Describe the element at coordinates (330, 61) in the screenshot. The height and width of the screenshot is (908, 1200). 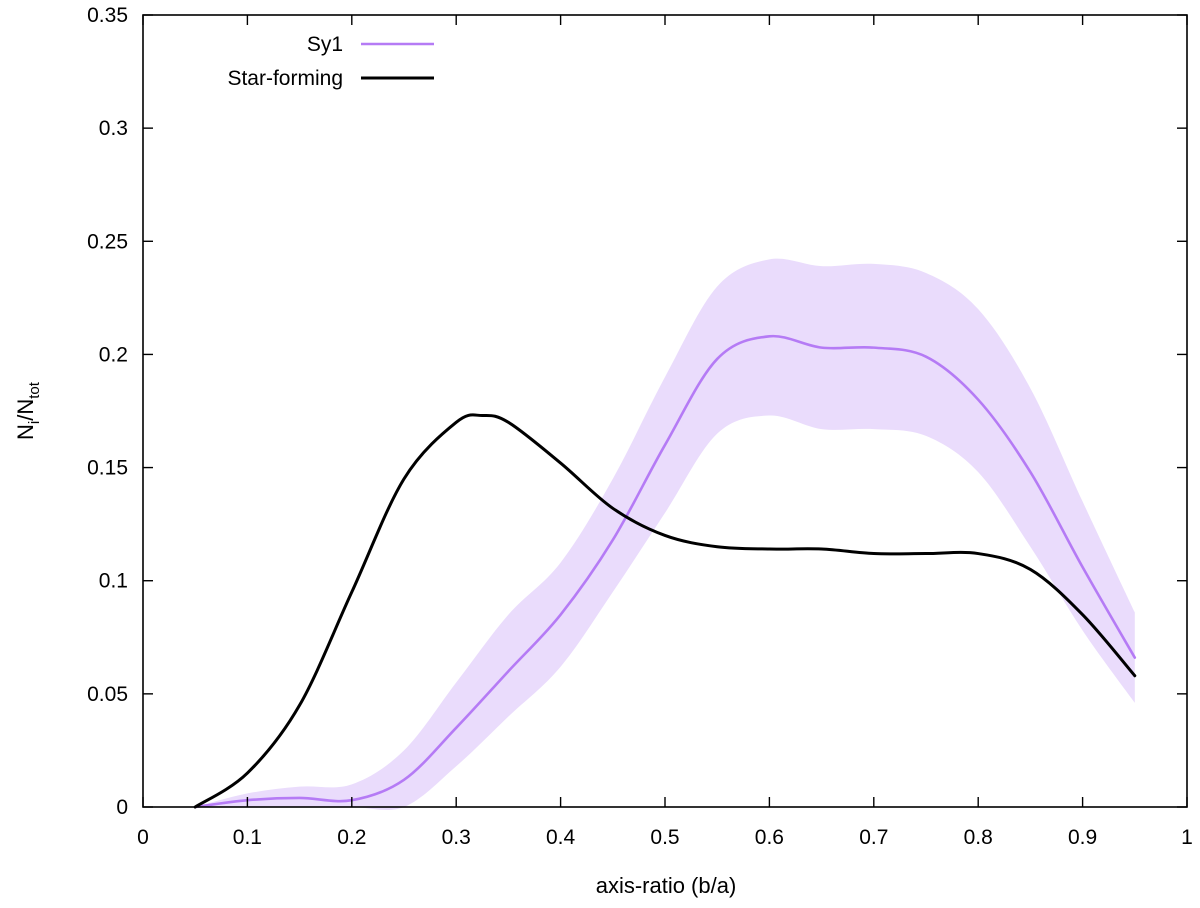
I see `legend: Sy1 Star-forming` at that location.